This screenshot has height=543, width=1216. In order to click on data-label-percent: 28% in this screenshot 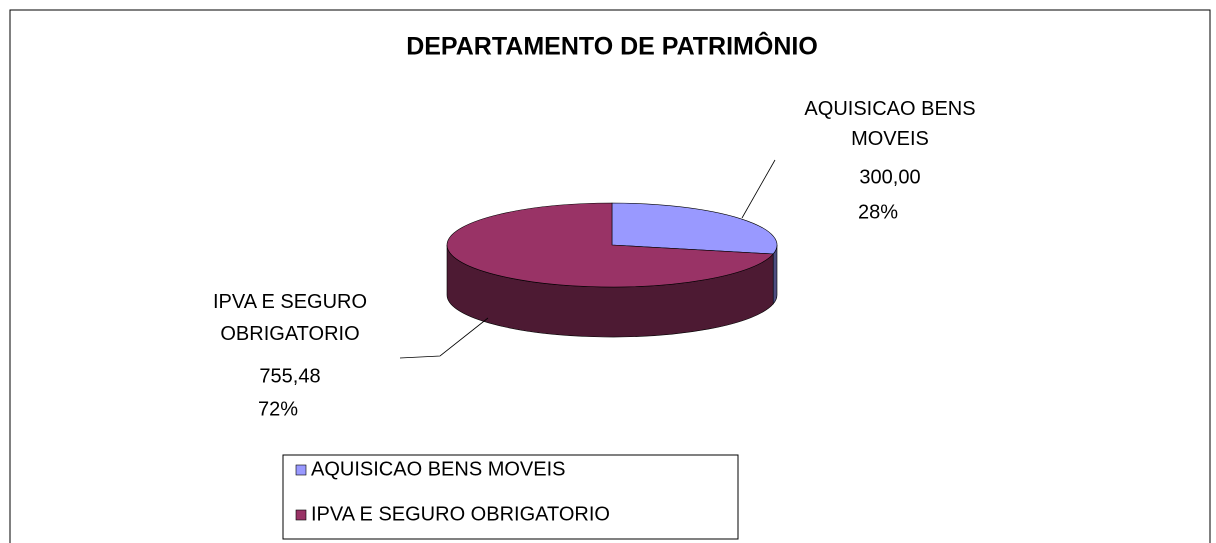, I will do `click(878, 212)`.